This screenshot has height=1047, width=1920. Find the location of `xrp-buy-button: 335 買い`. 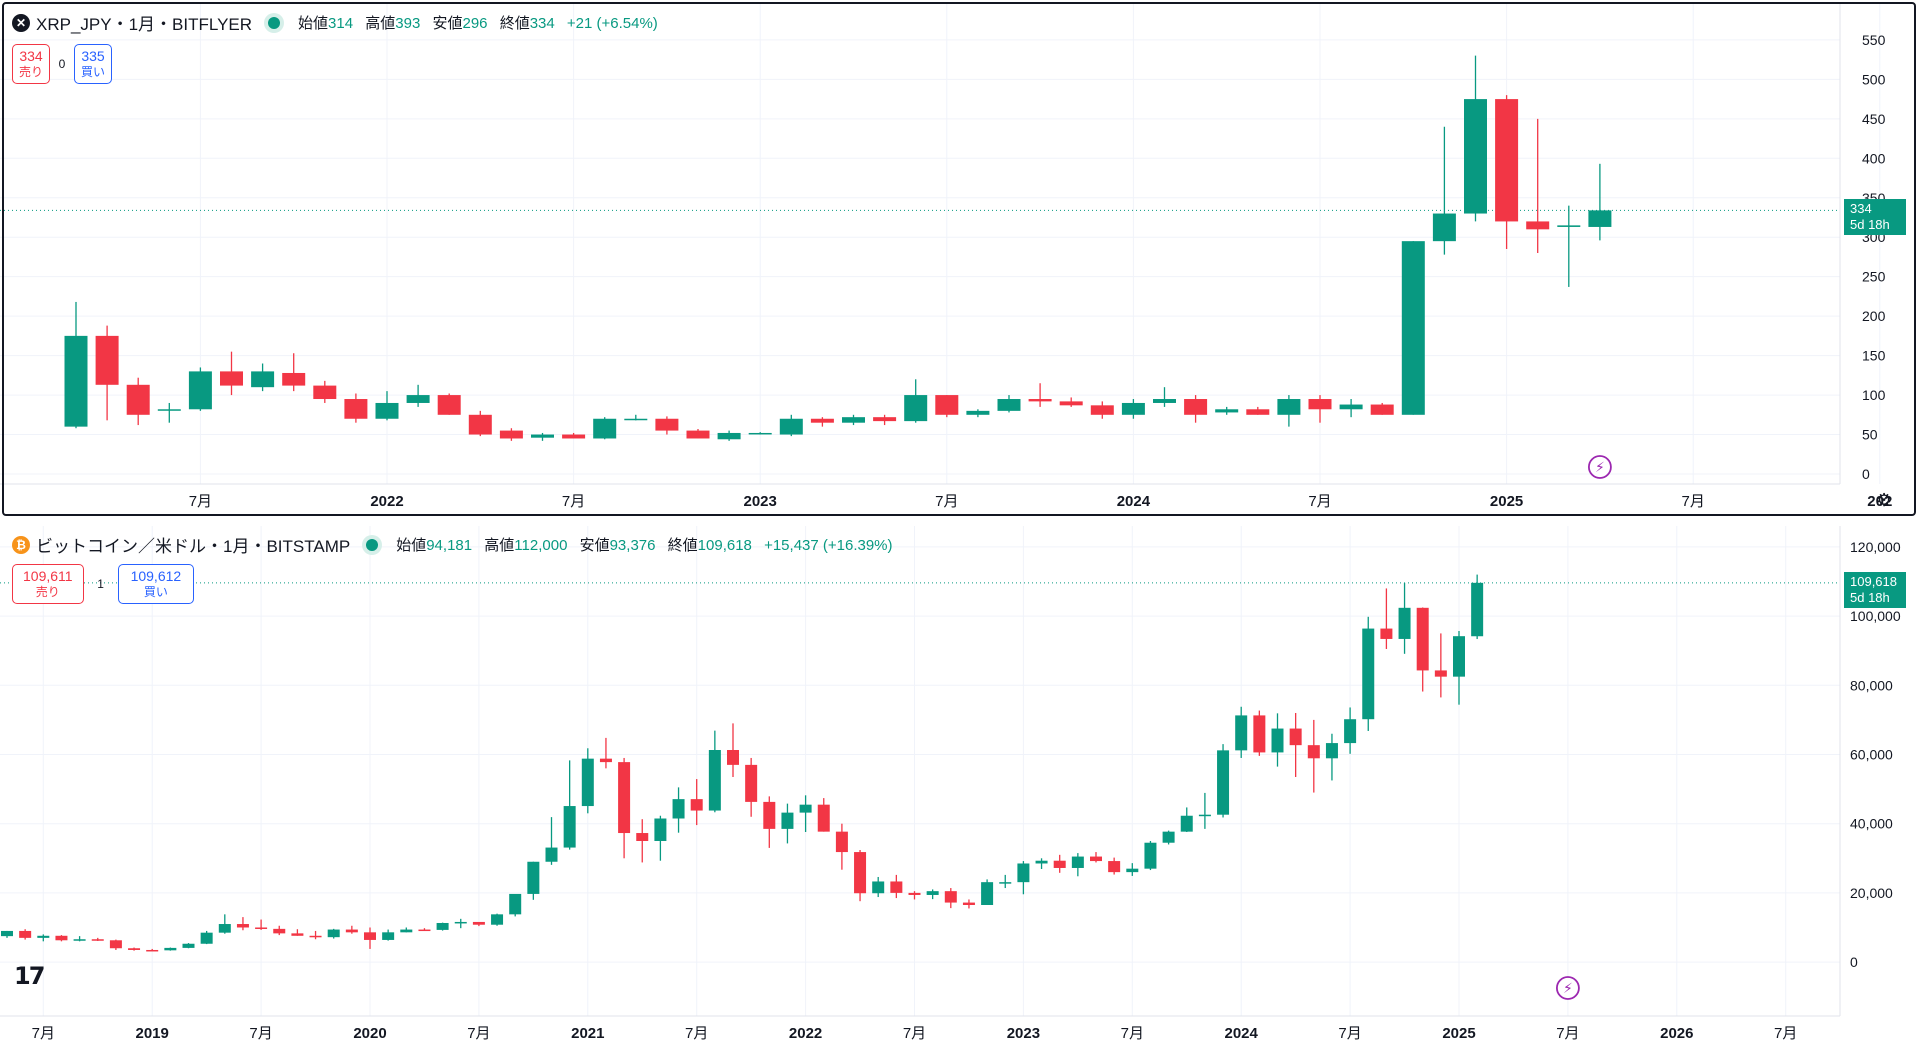

xrp-buy-button: 335 買い is located at coordinates (93, 64).